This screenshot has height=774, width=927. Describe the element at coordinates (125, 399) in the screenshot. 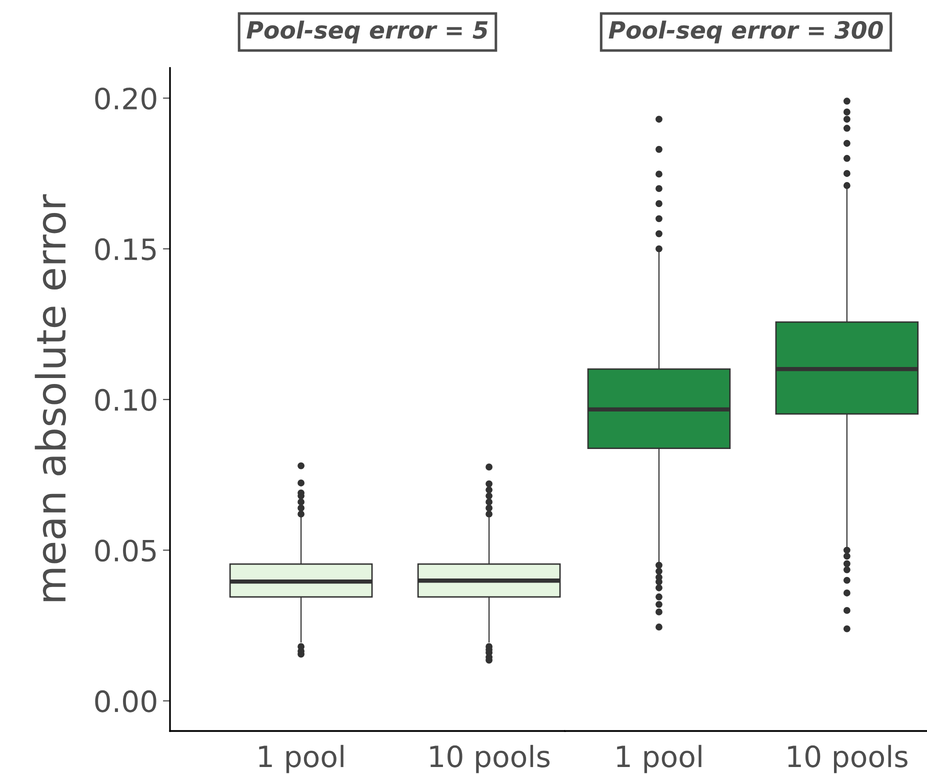

I see `y-tick-label: 0.10` at that location.